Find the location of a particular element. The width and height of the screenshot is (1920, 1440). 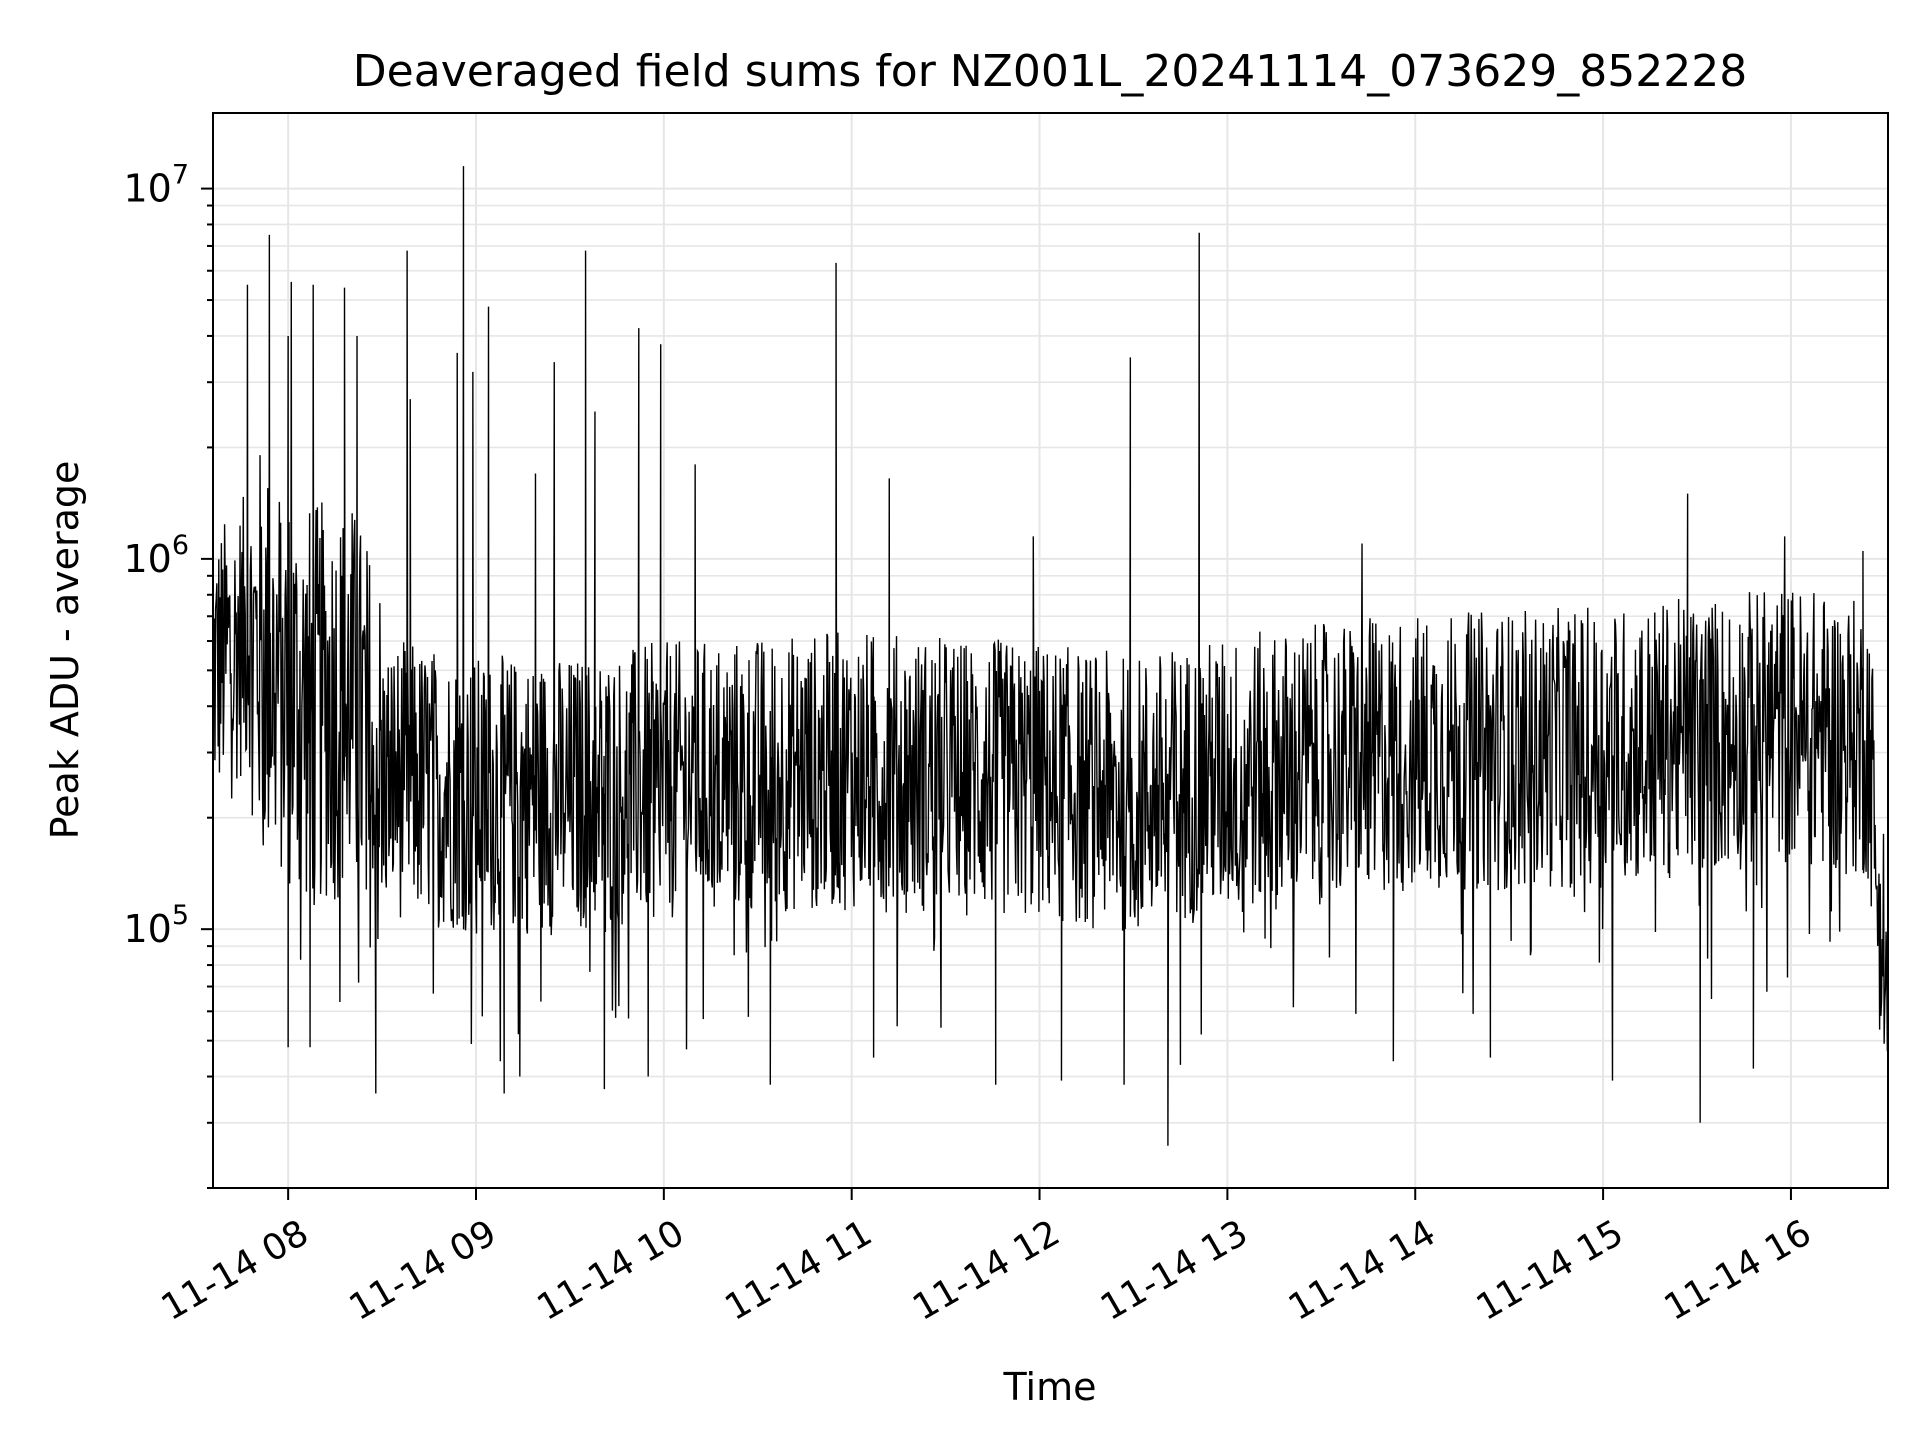

y-tick-label: 10⁷ is located at coordinates (156, 185).